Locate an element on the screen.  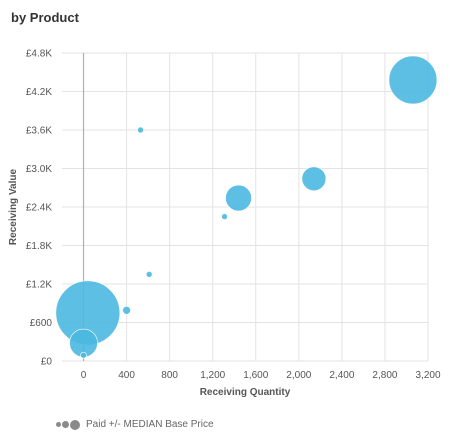
y-tick-label: £0 is located at coordinates (47, 362).